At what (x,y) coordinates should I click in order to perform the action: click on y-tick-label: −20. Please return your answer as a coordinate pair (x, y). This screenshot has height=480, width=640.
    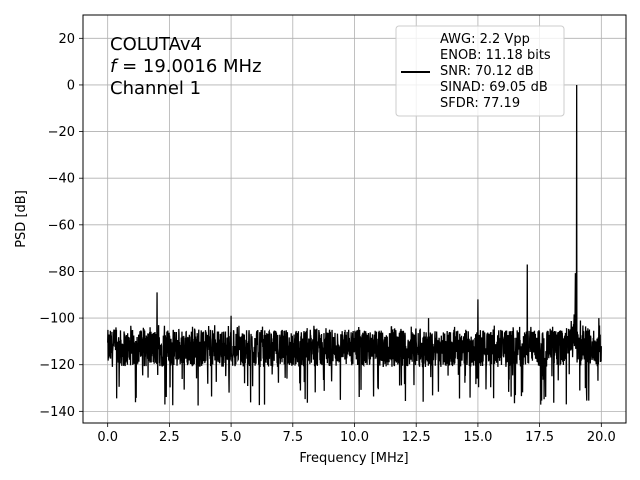
    Looking at the image, I should click on (61, 132).